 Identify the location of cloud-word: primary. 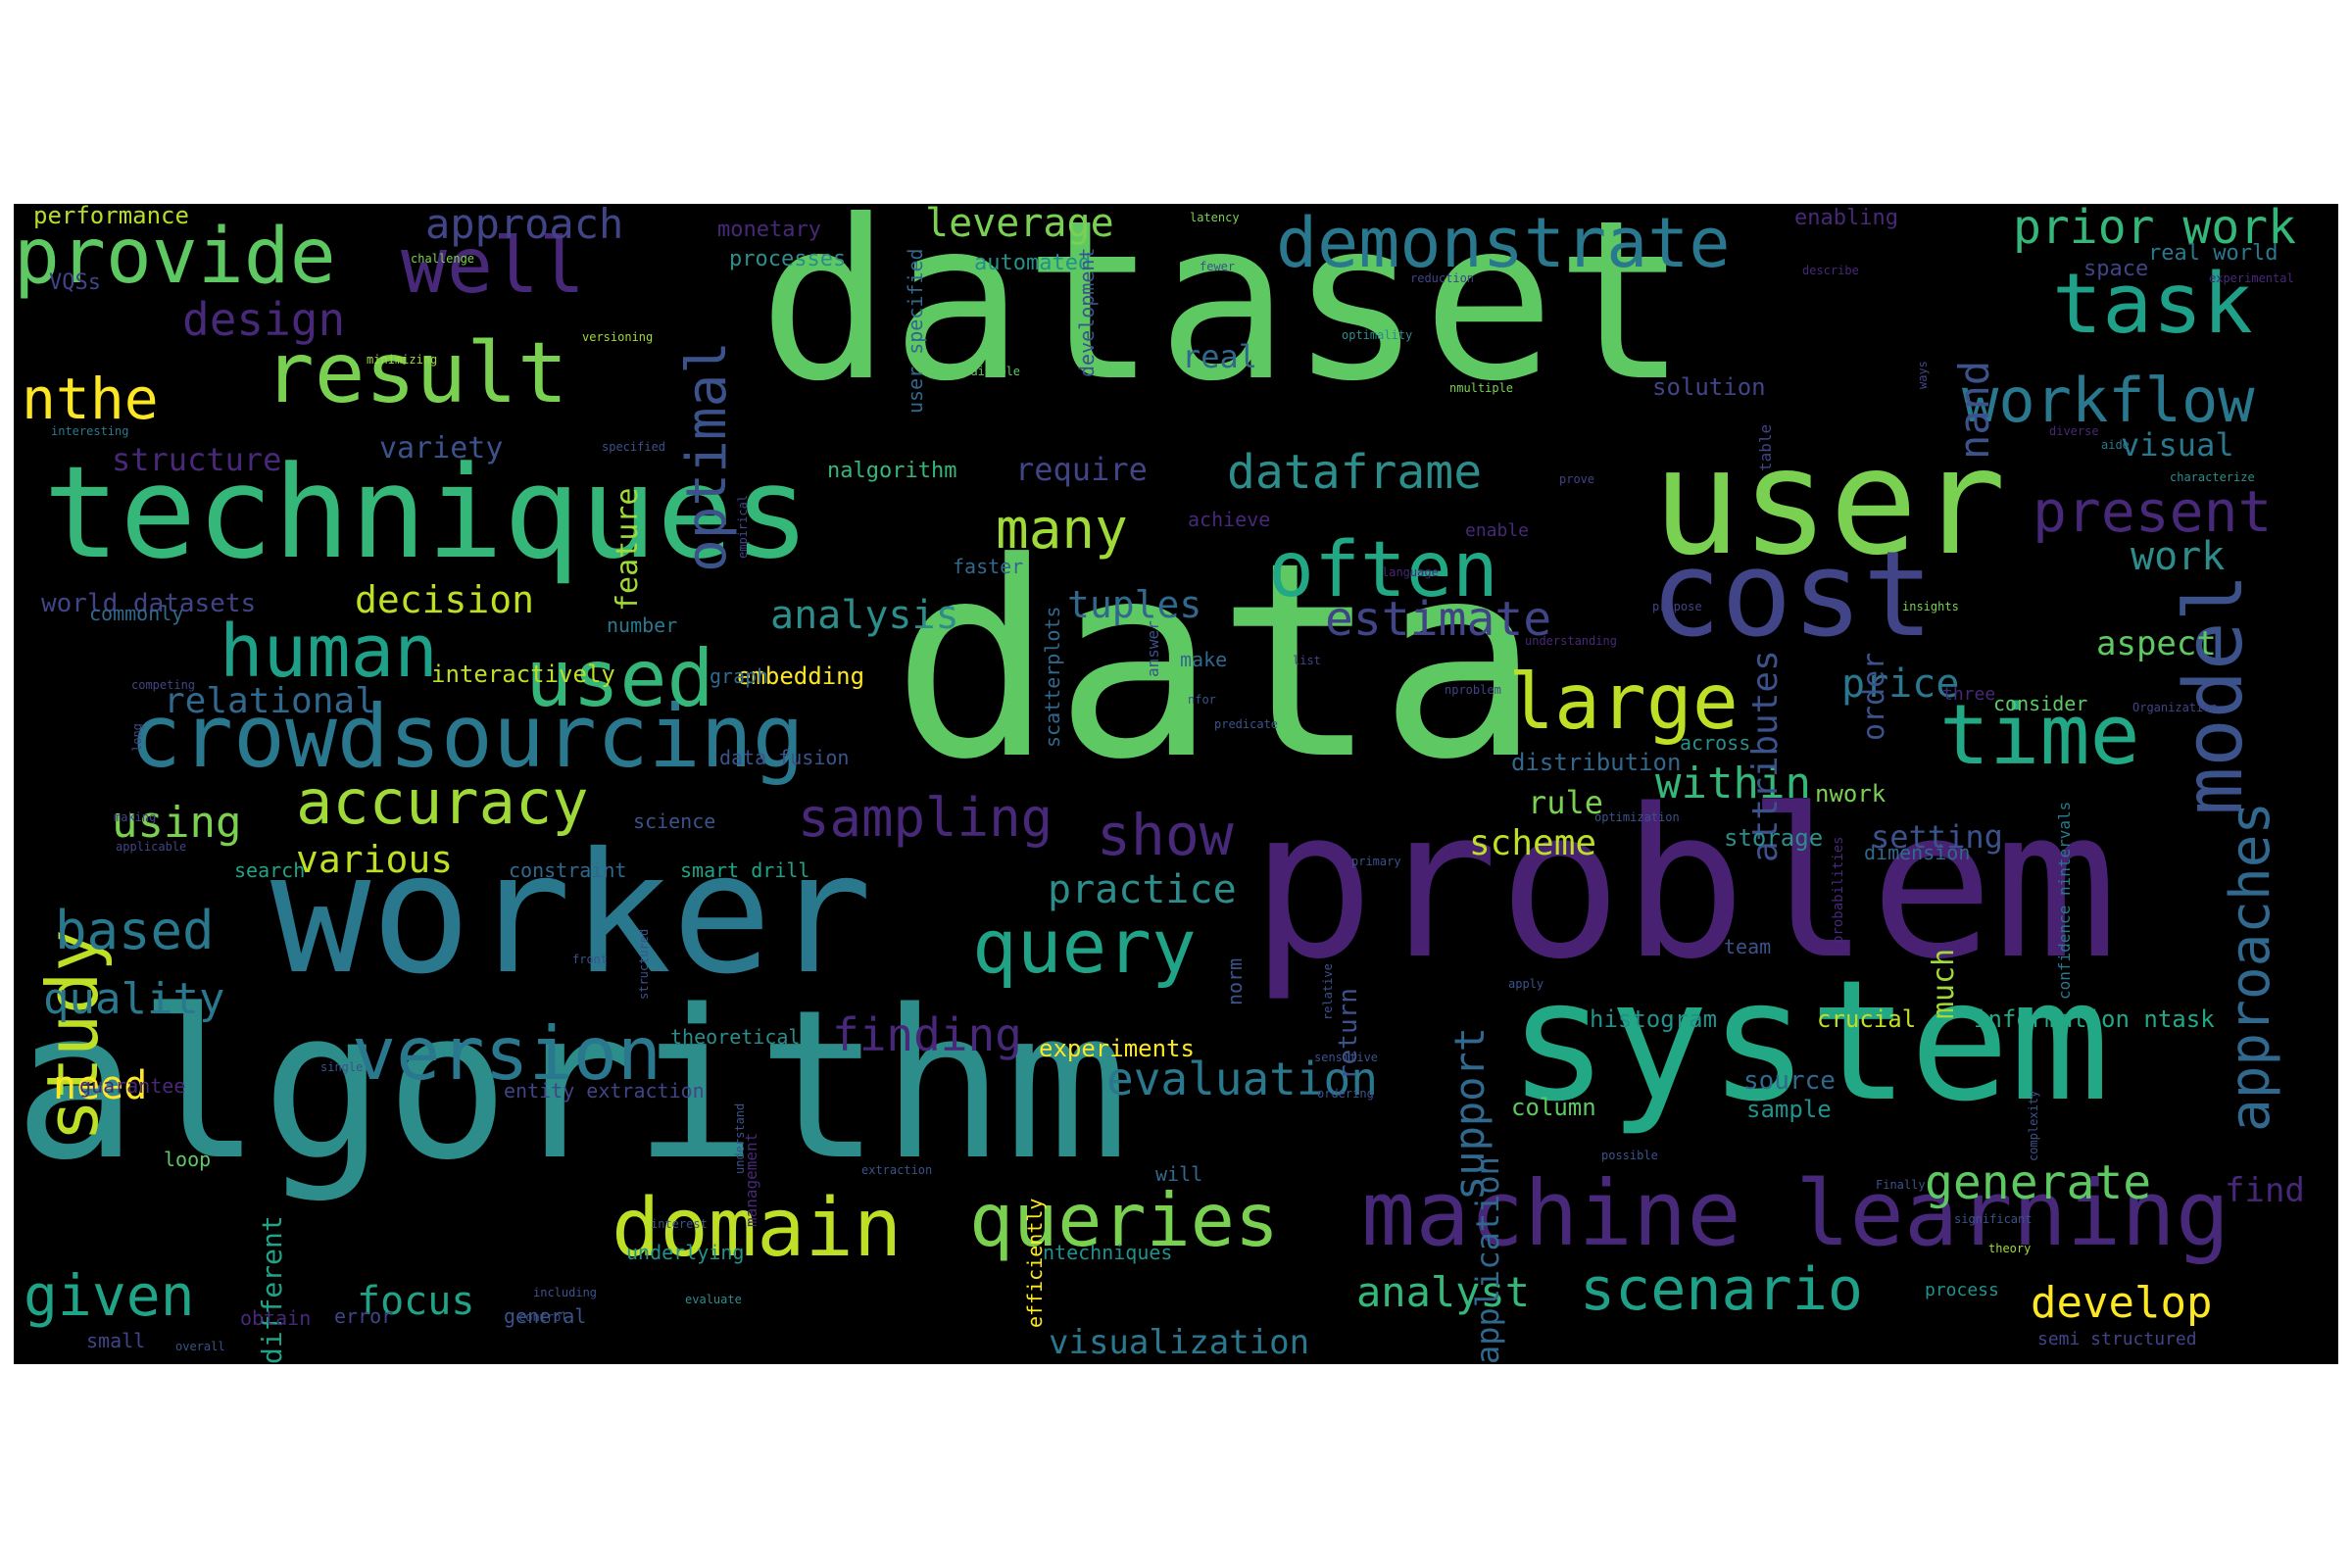
(1376, 861).